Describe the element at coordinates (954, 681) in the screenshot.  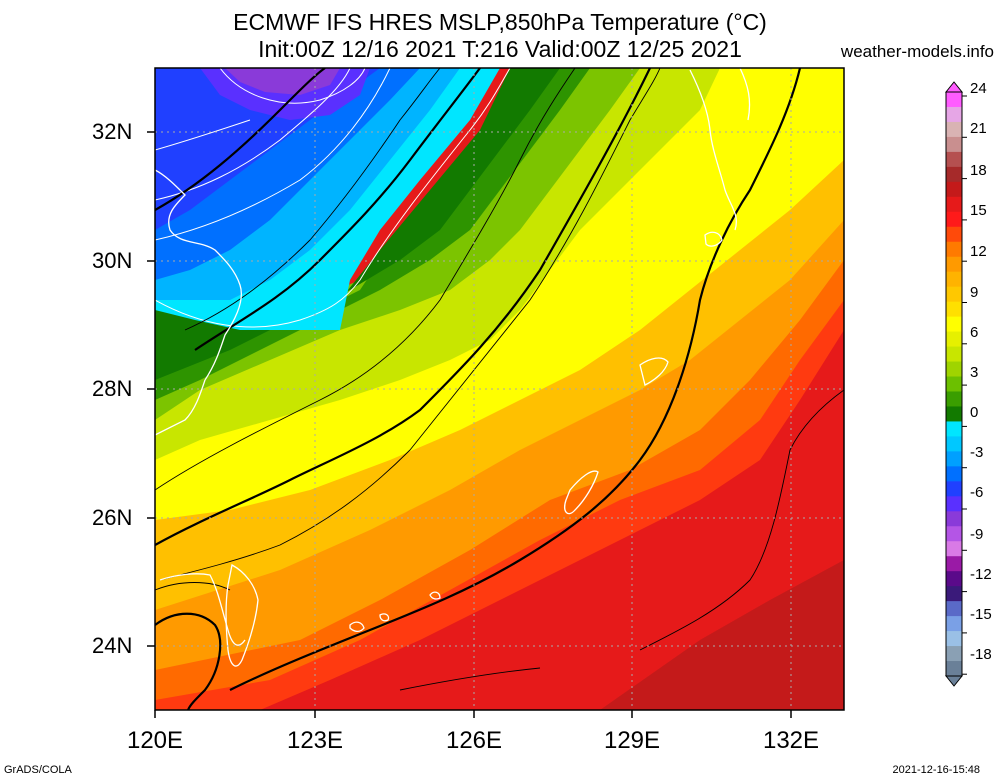
I see `colorbar-arrow-bottom` at that location.